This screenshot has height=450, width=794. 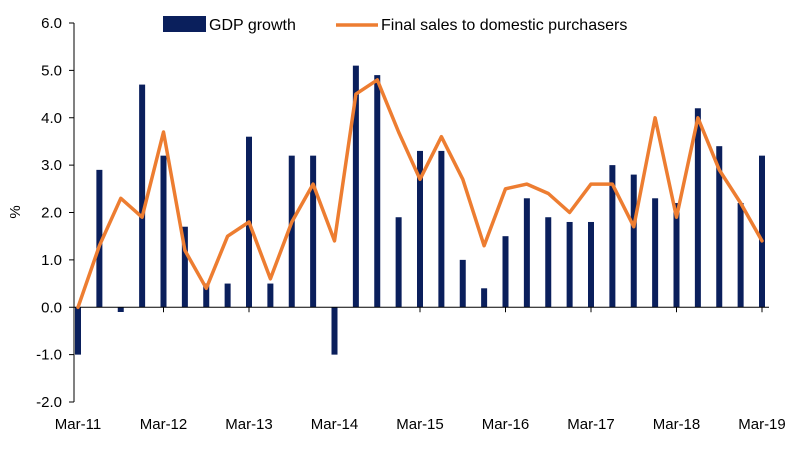 I want to click on y-tick-label: 0.0, so click(x=51, y=307).